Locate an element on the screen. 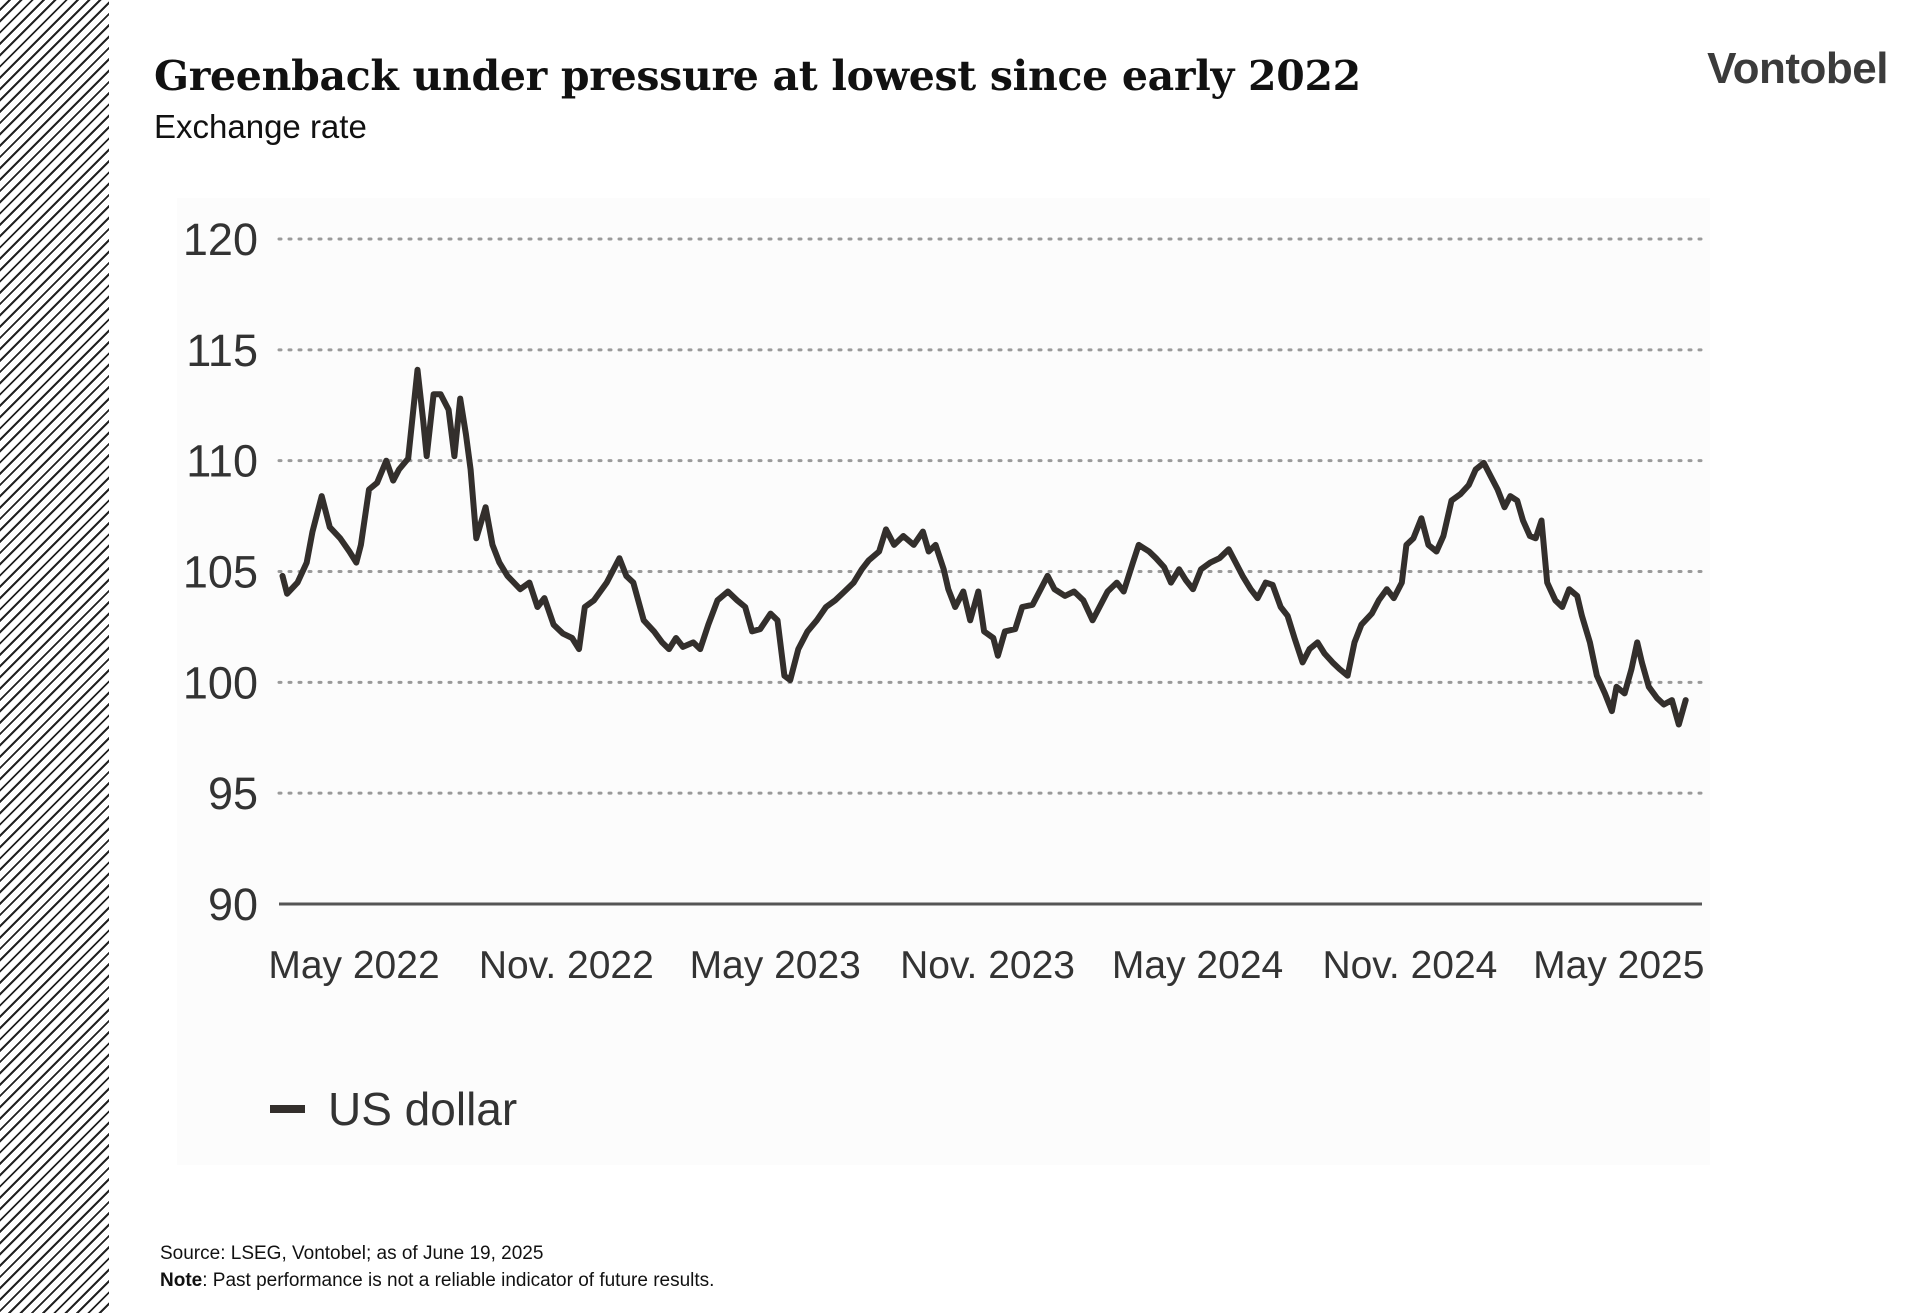 Image resolution: width=1920 pixels, height=1313 pixels. y-tick-label: 90 is located at coordinates (233, 904).